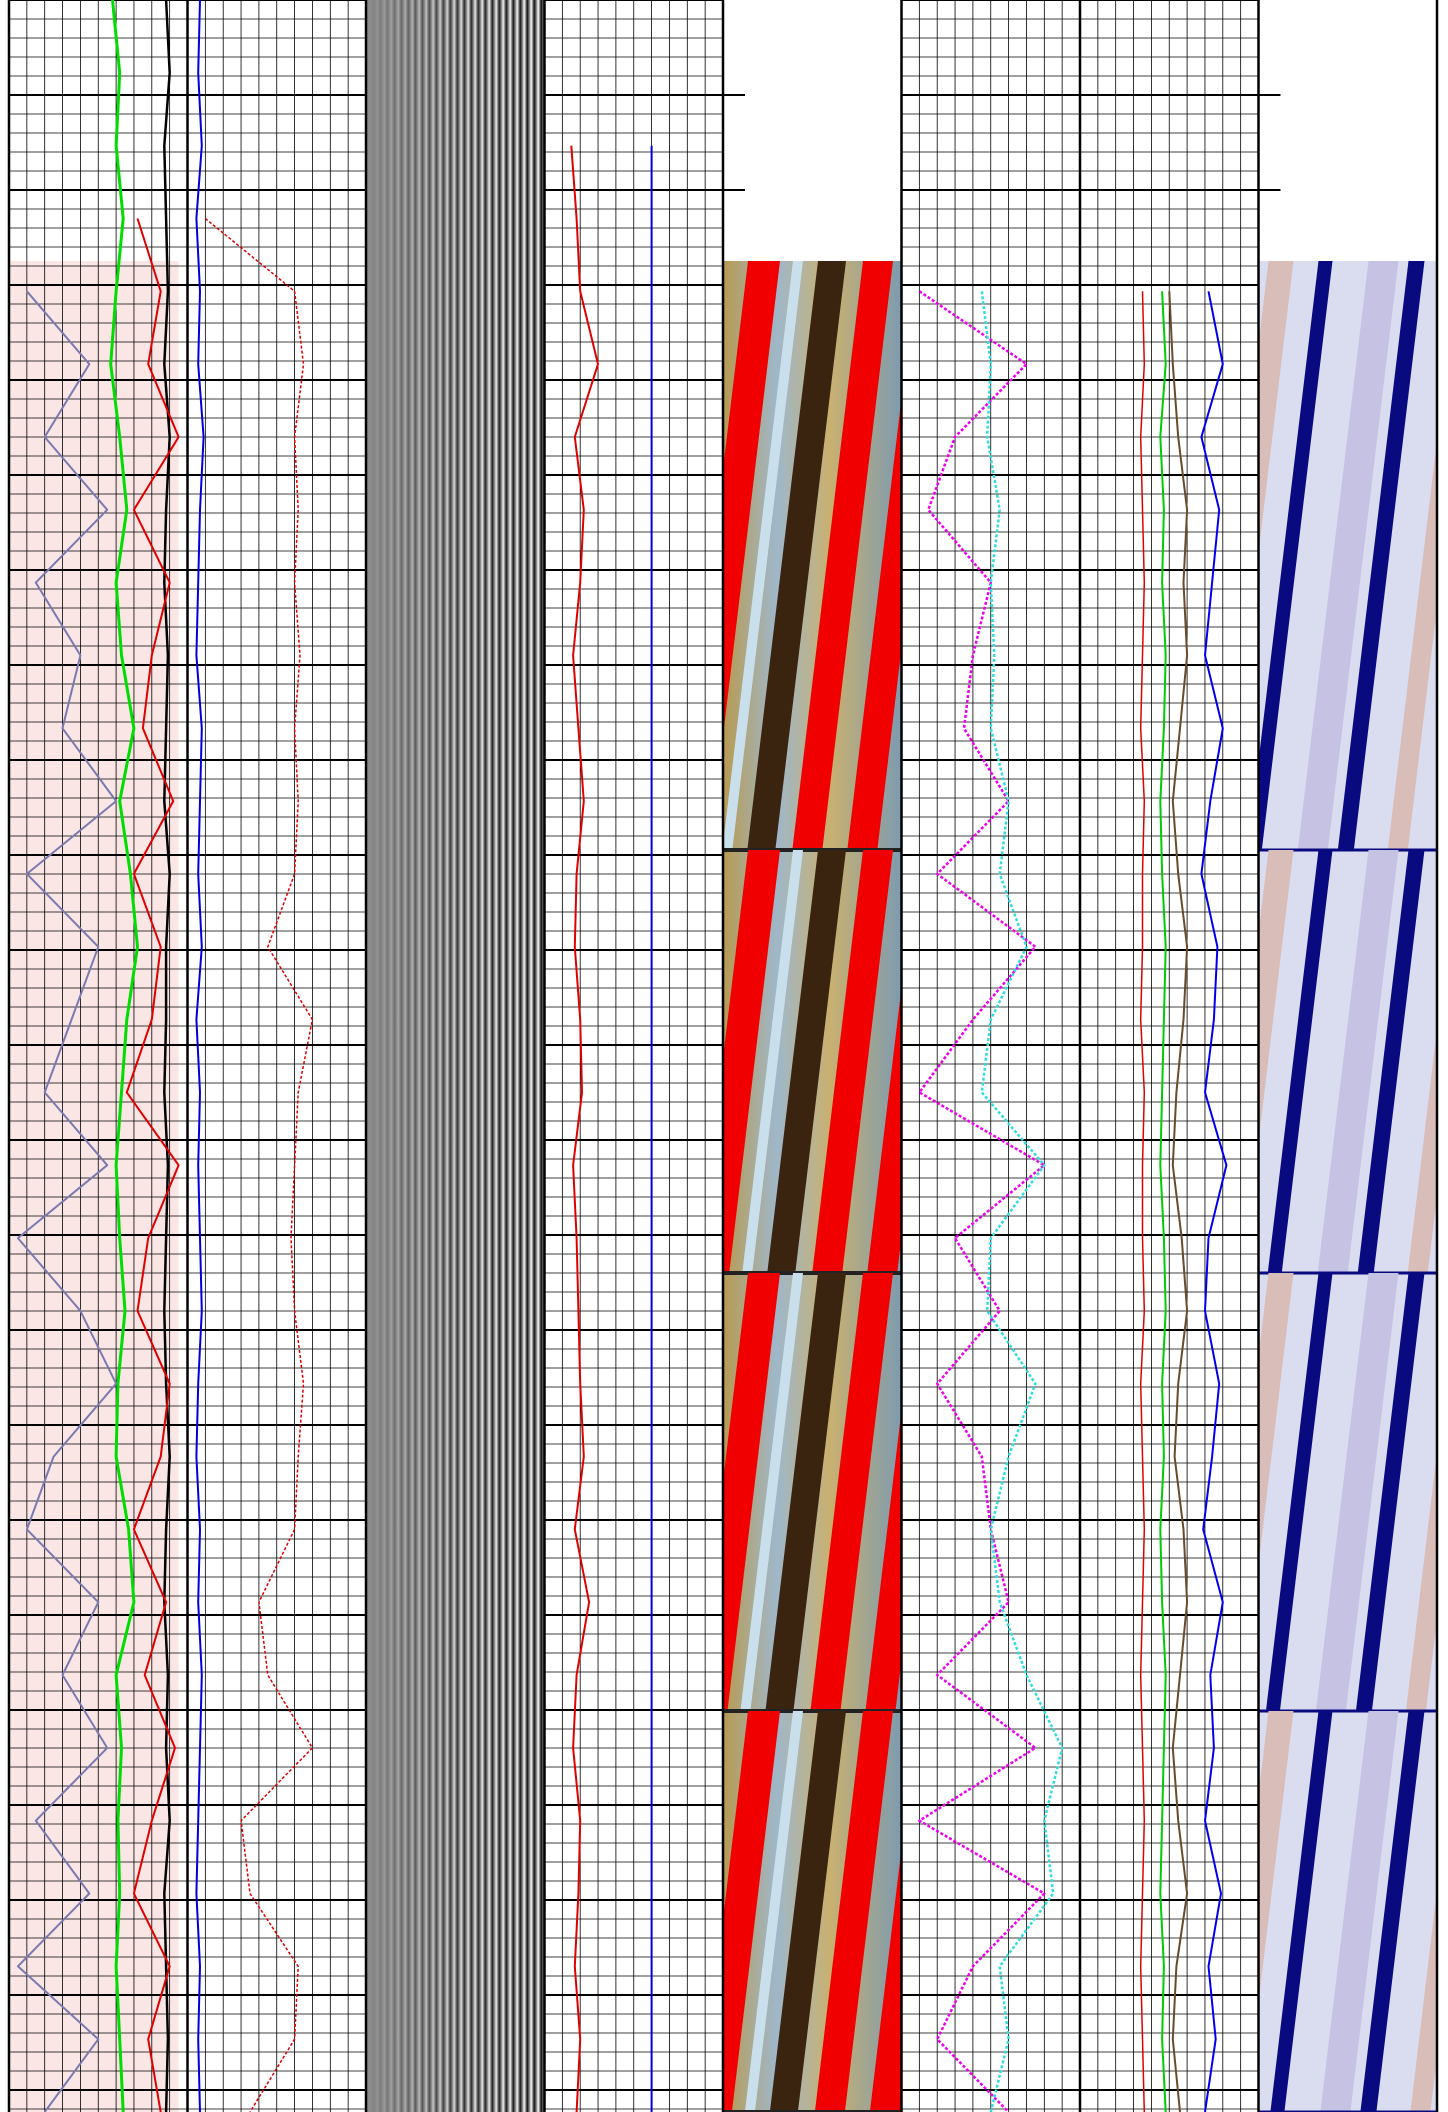 The width and height of the screenshot is (1448, 2112). I want to click on shading, so click(94, 1186).